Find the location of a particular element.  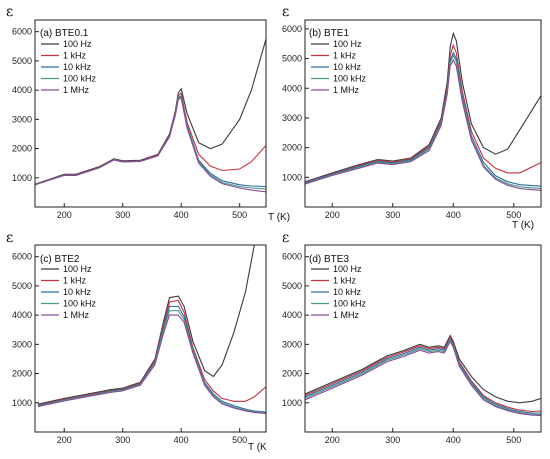

panel-label: (a) BTE0.1 is located at coordinates (64, 33).